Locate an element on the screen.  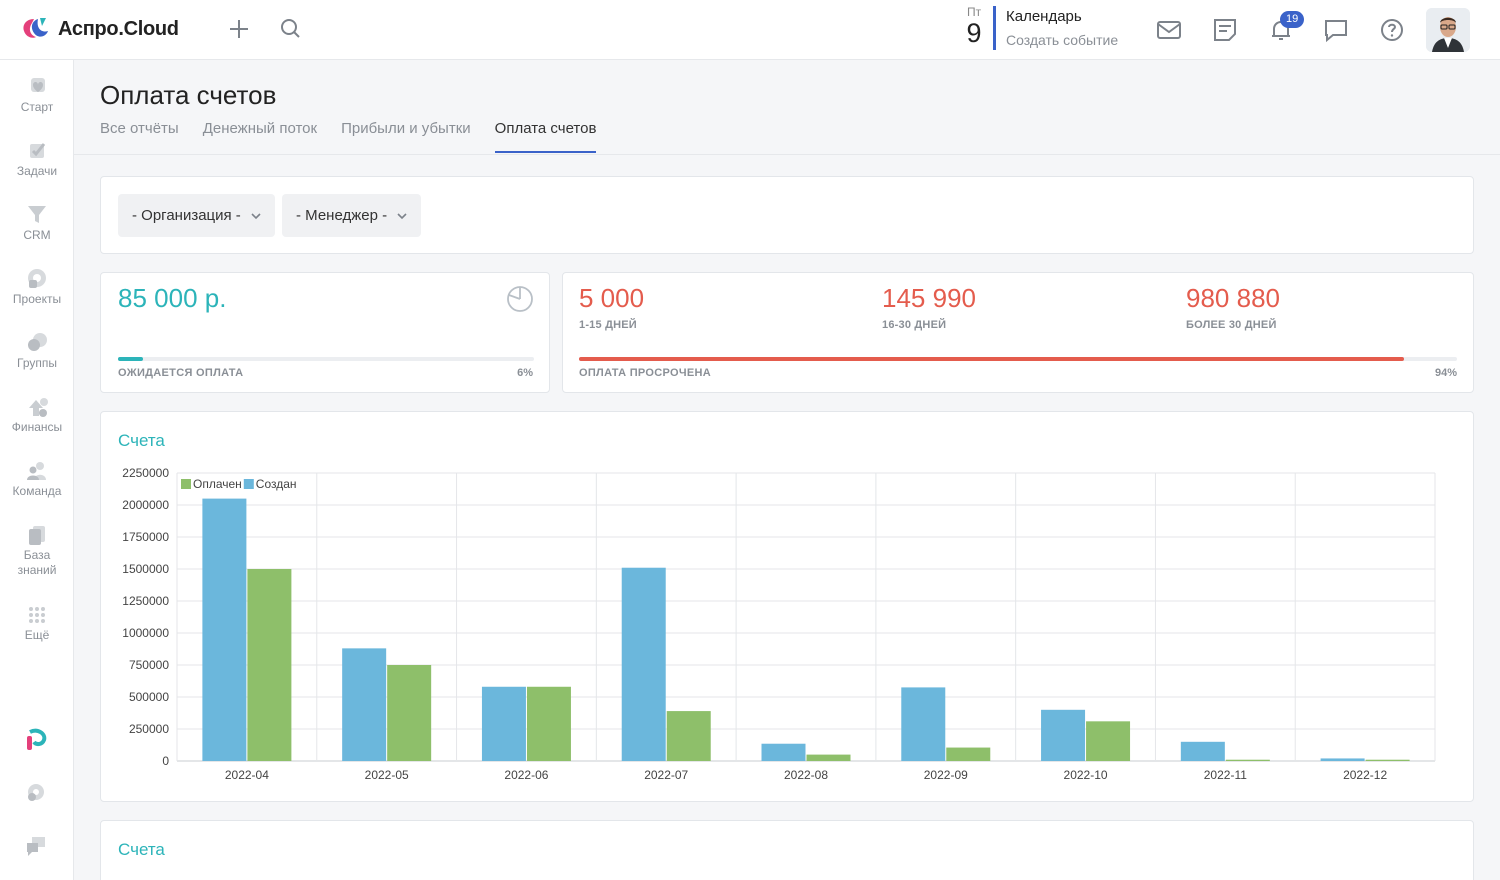
calendar-date: Пт 9 is located at coordinates (974, 26).